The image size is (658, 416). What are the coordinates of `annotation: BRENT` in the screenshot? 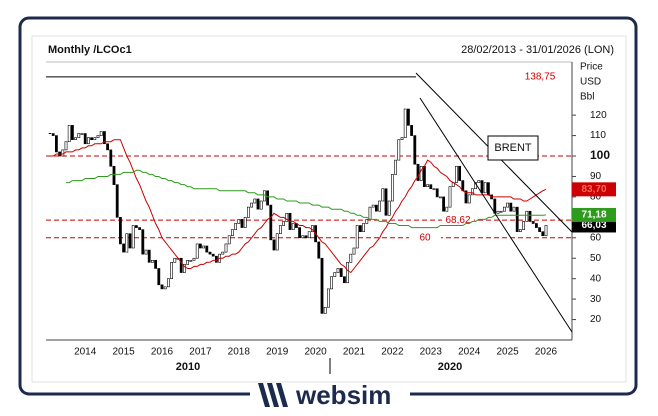 It's located at (513, 148).